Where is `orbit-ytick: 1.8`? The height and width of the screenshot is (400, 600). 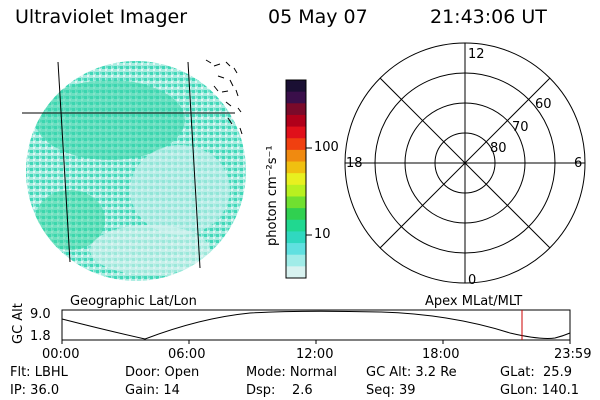
orbit-ytick: 1.8 is located at coordinates (40, 336).